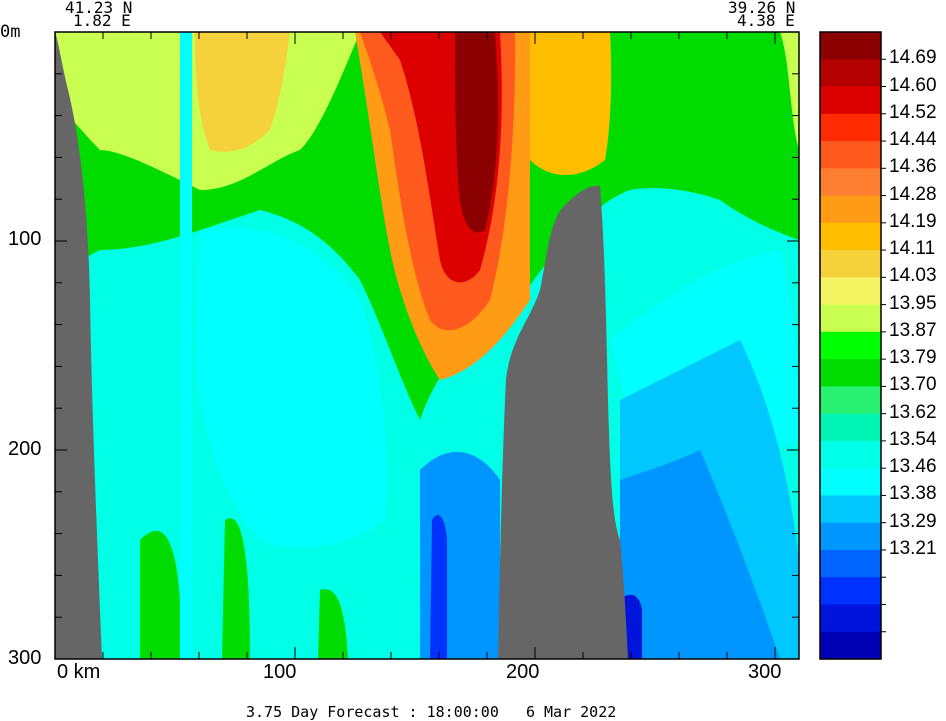  Describe the element at coordinates (913, 494) in the screenshot. I see `colorbar-label: 13.38` at that location.